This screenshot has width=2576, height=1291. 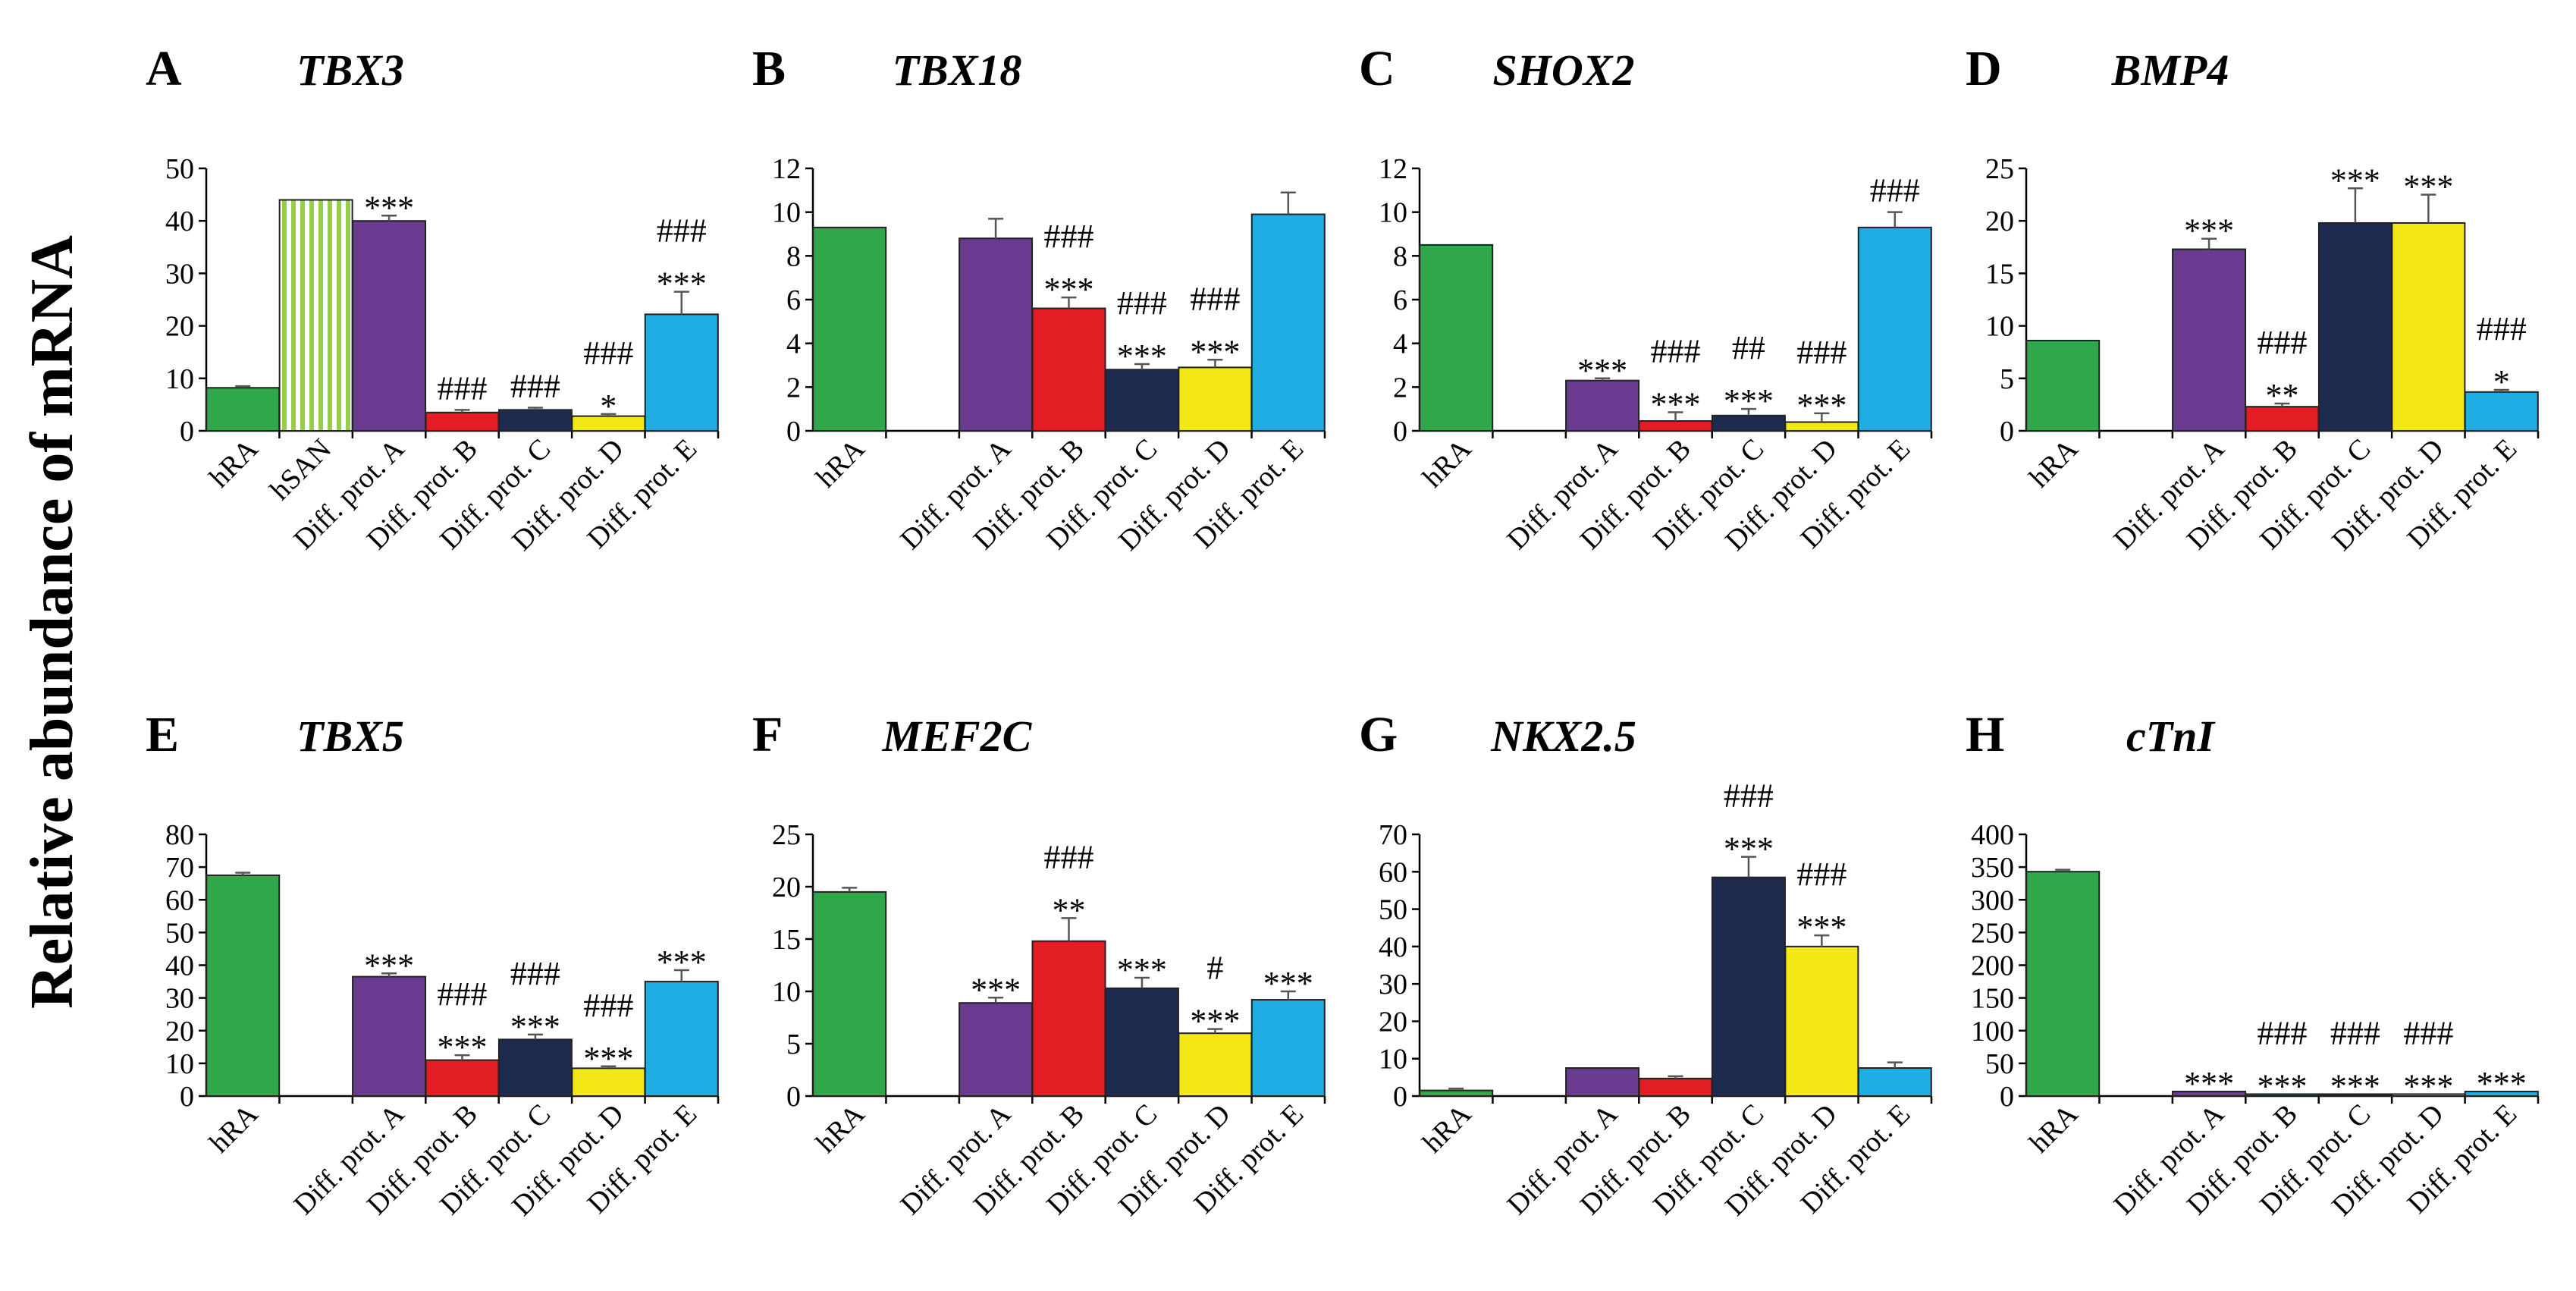 What do you see at coordinates (315, 315) in the screenshot?
I see `bar-hsan` at bounding box center [315, 315].